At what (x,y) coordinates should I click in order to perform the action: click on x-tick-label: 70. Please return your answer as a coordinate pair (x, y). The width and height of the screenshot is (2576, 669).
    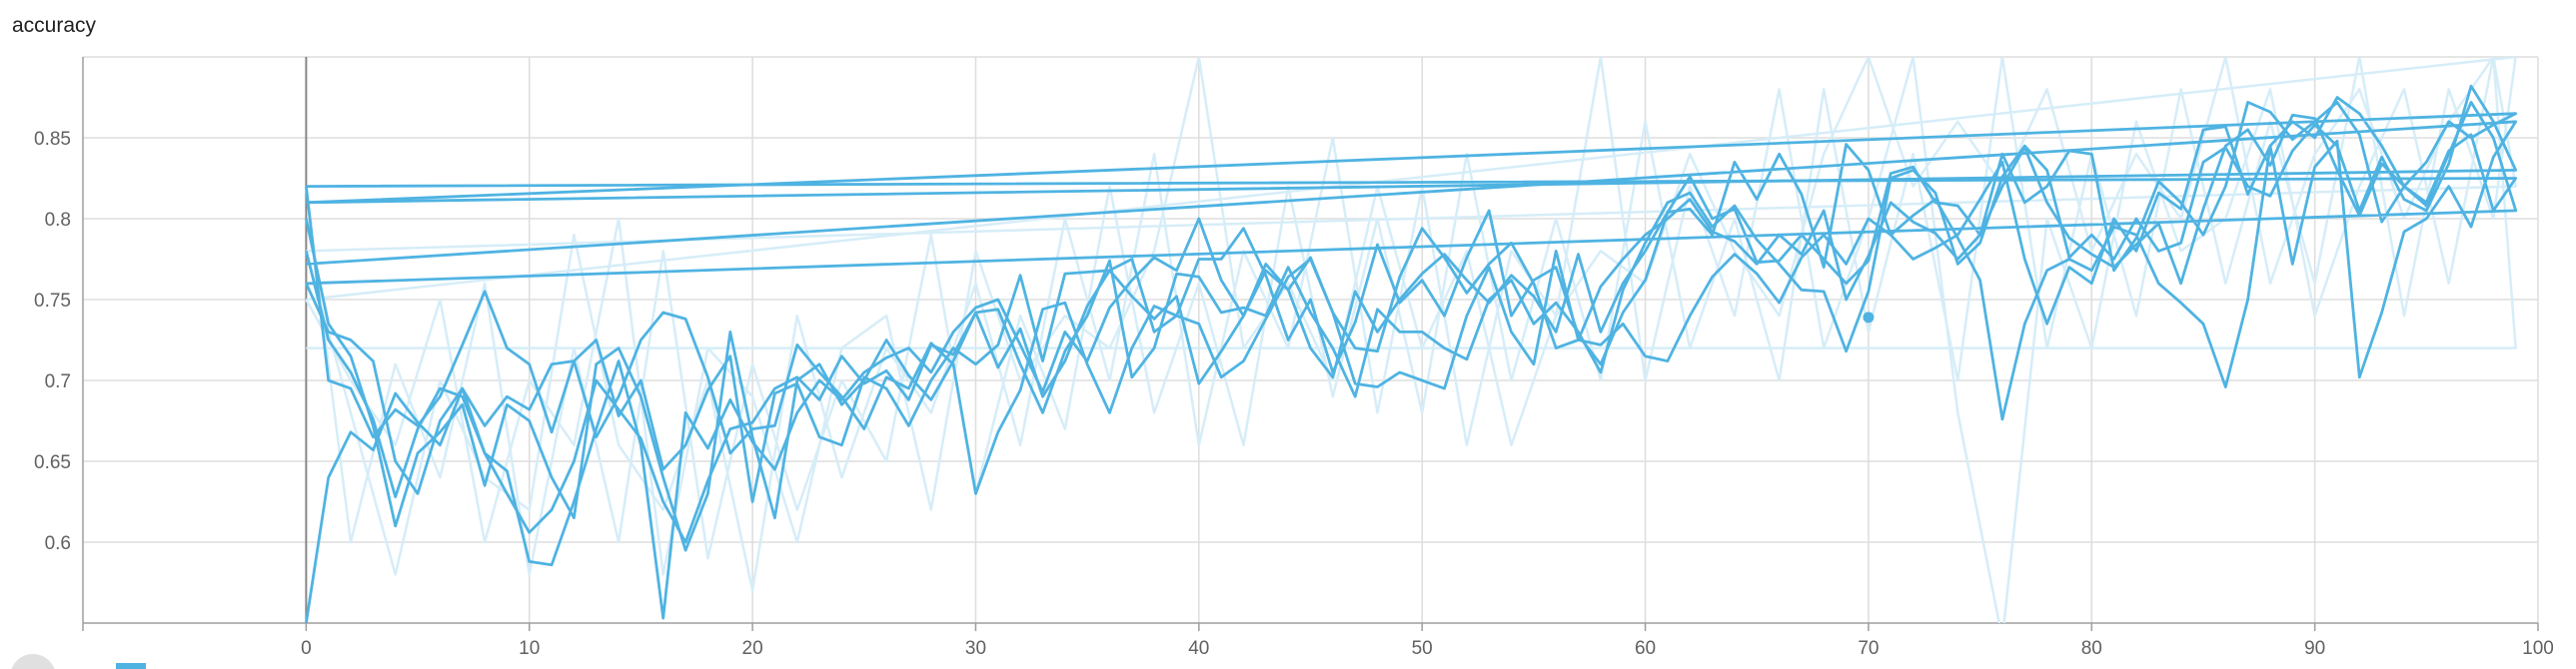
    Looking at the image, I should click on (1868, 649).